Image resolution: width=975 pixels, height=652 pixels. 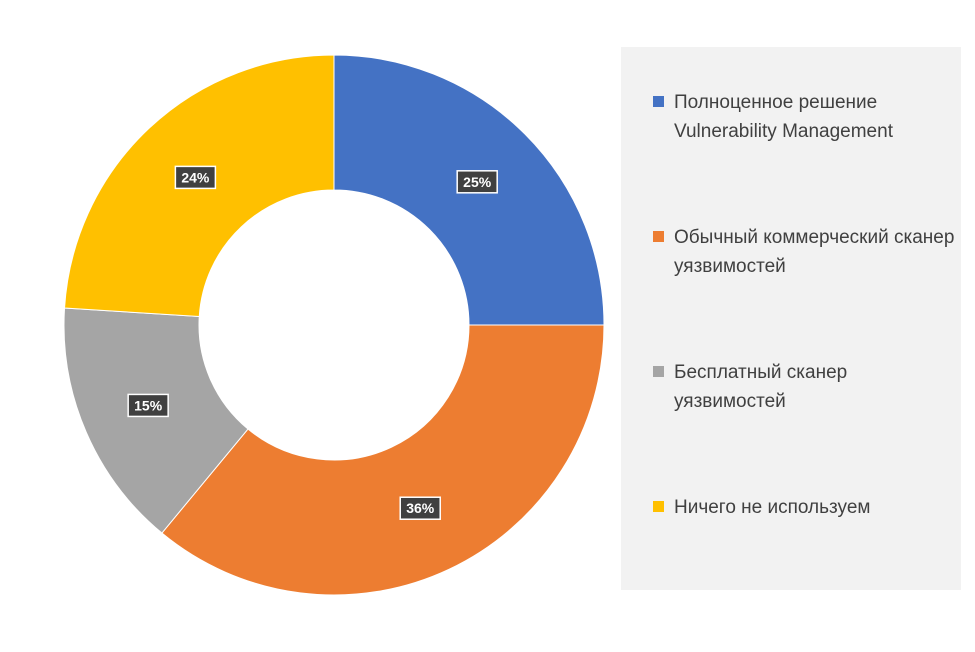 I want to click on data-label-box-commercial-scanner, so click(x=420, y=508).